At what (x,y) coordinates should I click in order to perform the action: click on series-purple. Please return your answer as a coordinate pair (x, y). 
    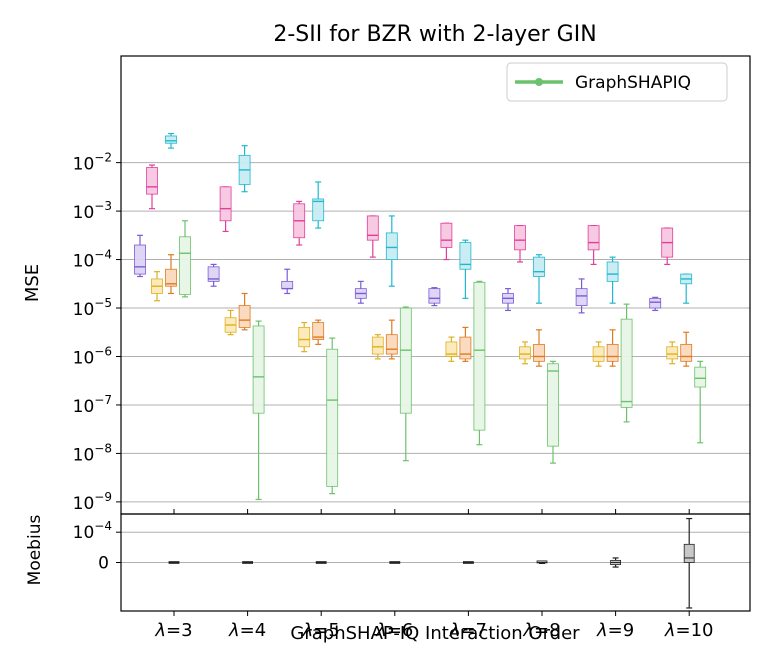
    Looking at the image, I should click on (398, 274).